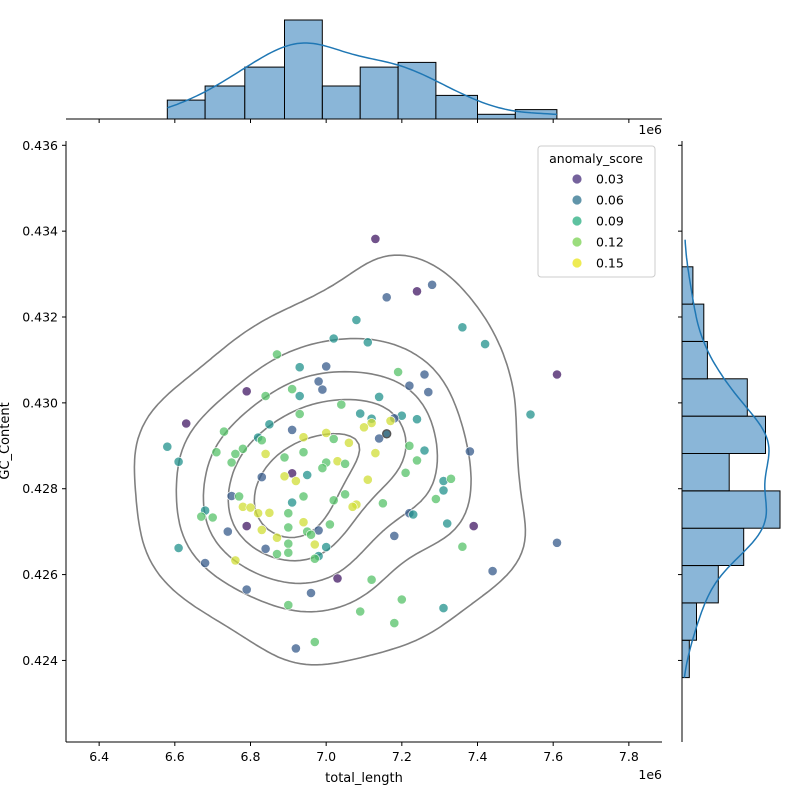  Describe the element at coordinates (731, 472) in the screenshot. I see `right-marginal-histogram` at that location.